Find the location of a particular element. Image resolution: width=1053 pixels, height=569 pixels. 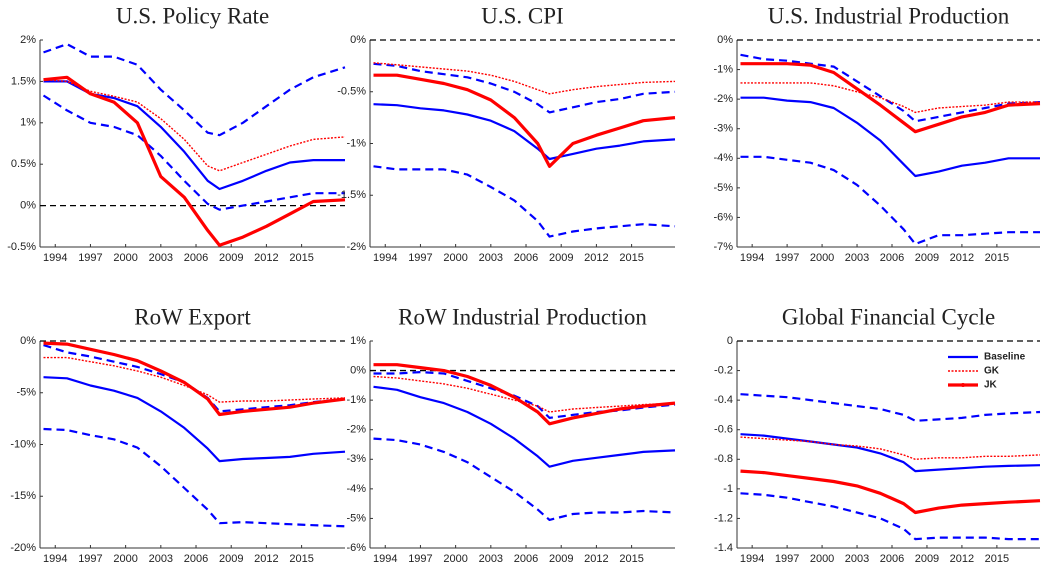

y-tick-label: -4% is located at coordinates (356, 489).